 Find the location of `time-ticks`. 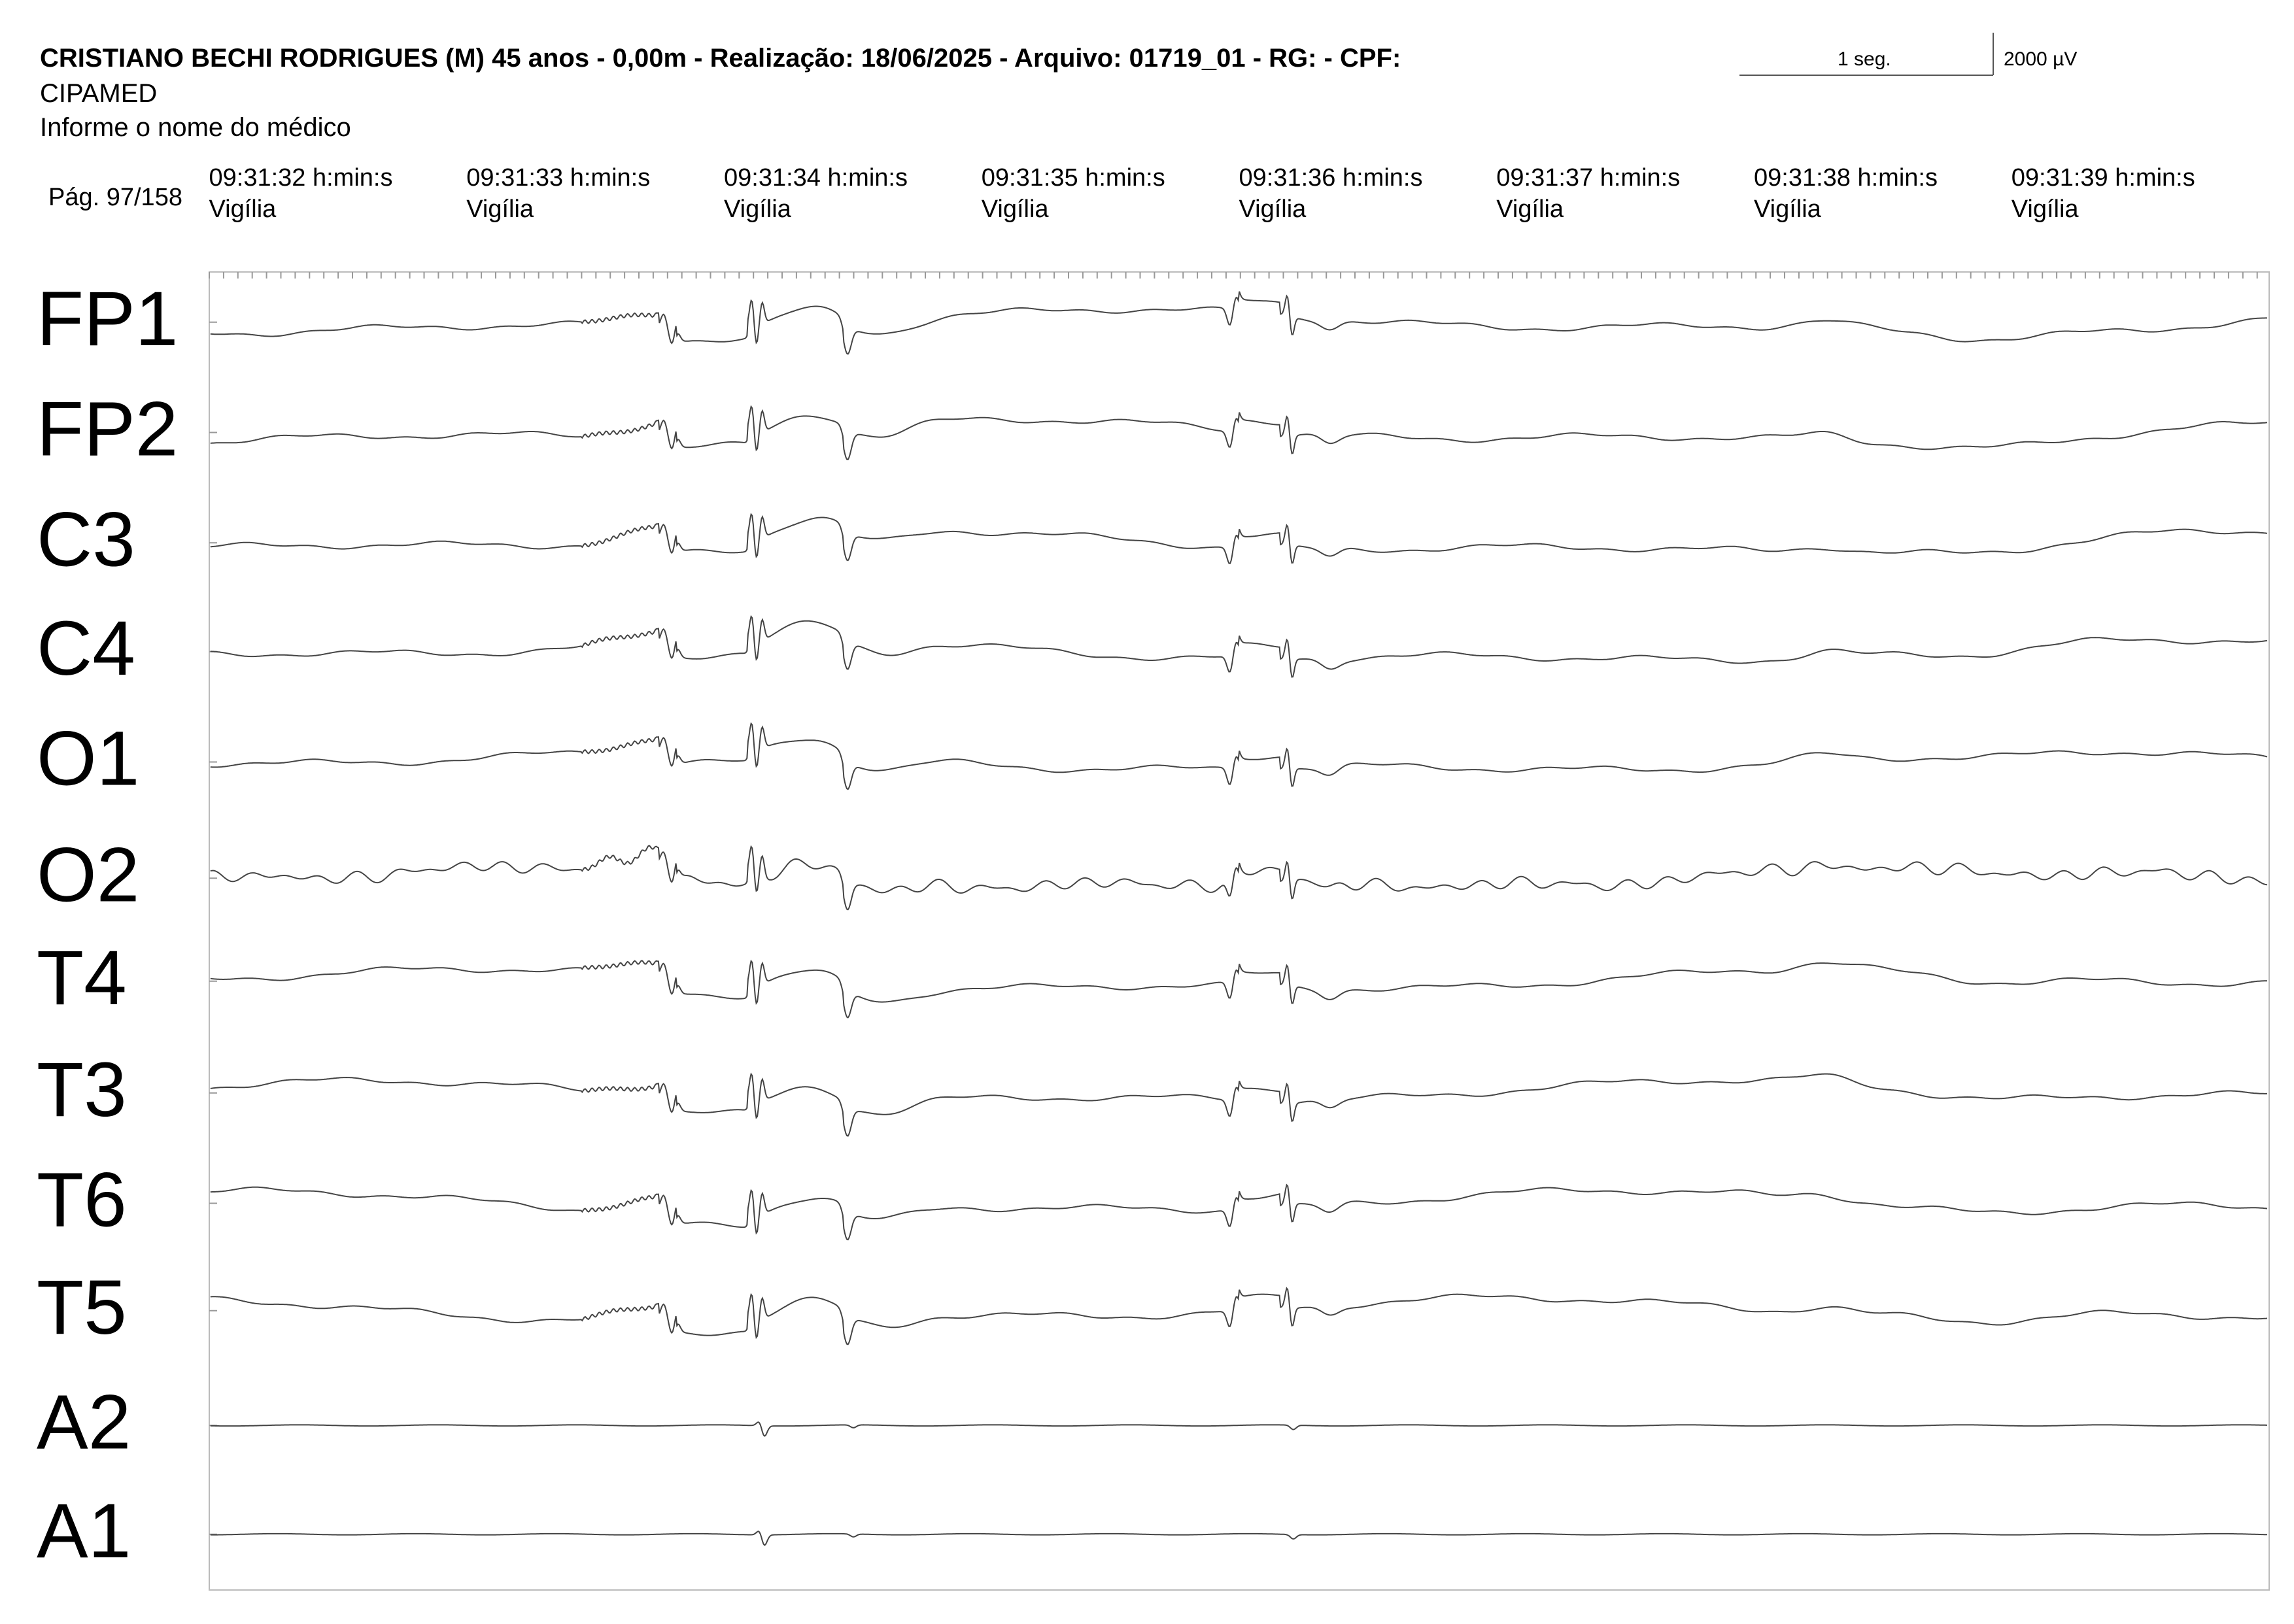

time-ticks is located at coordinates (1233, 275).